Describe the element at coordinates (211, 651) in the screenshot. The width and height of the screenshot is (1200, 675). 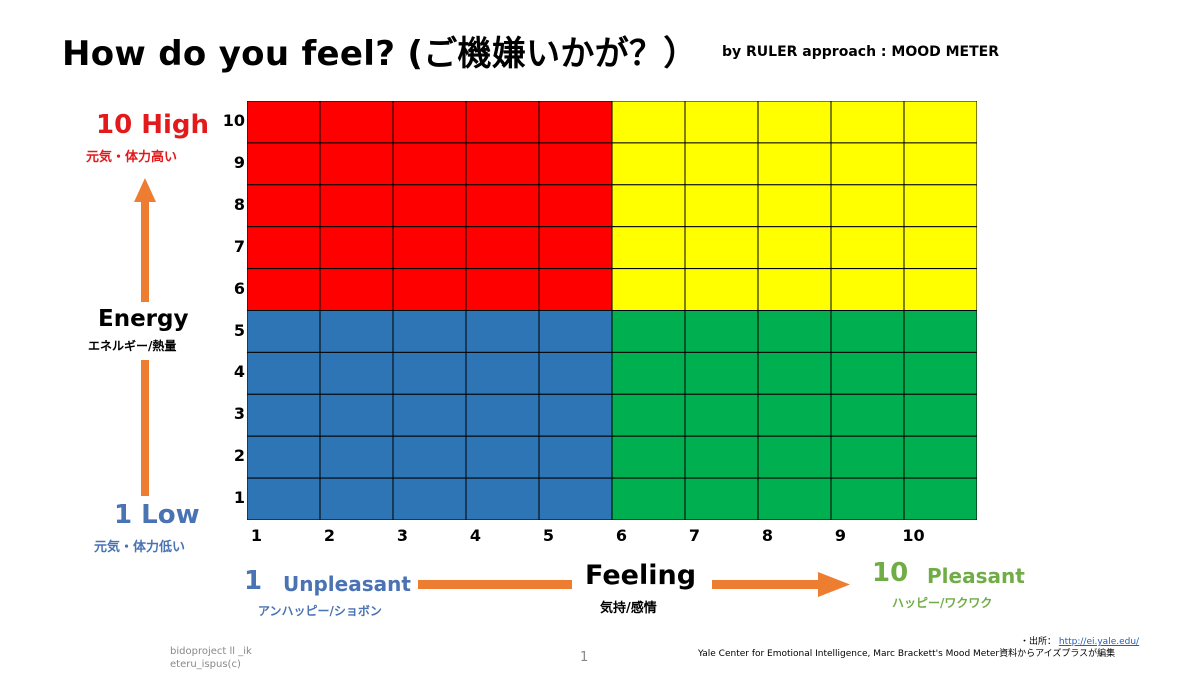
I see `footer-credit-line1: bidoproject ll _ik` at that location.